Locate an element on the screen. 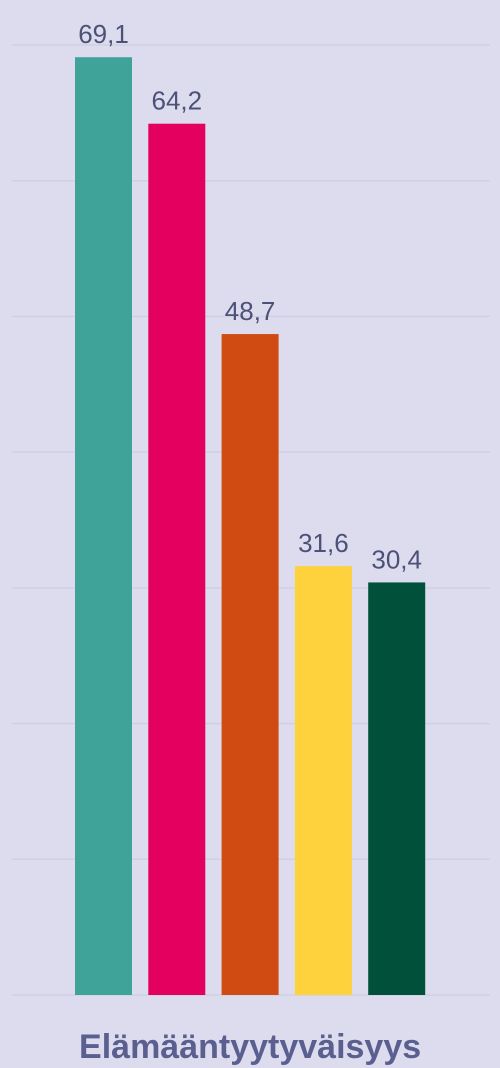 This screenshot has width=500, height=1068. data-label: 31,6 is located at coordinates (323, 543).